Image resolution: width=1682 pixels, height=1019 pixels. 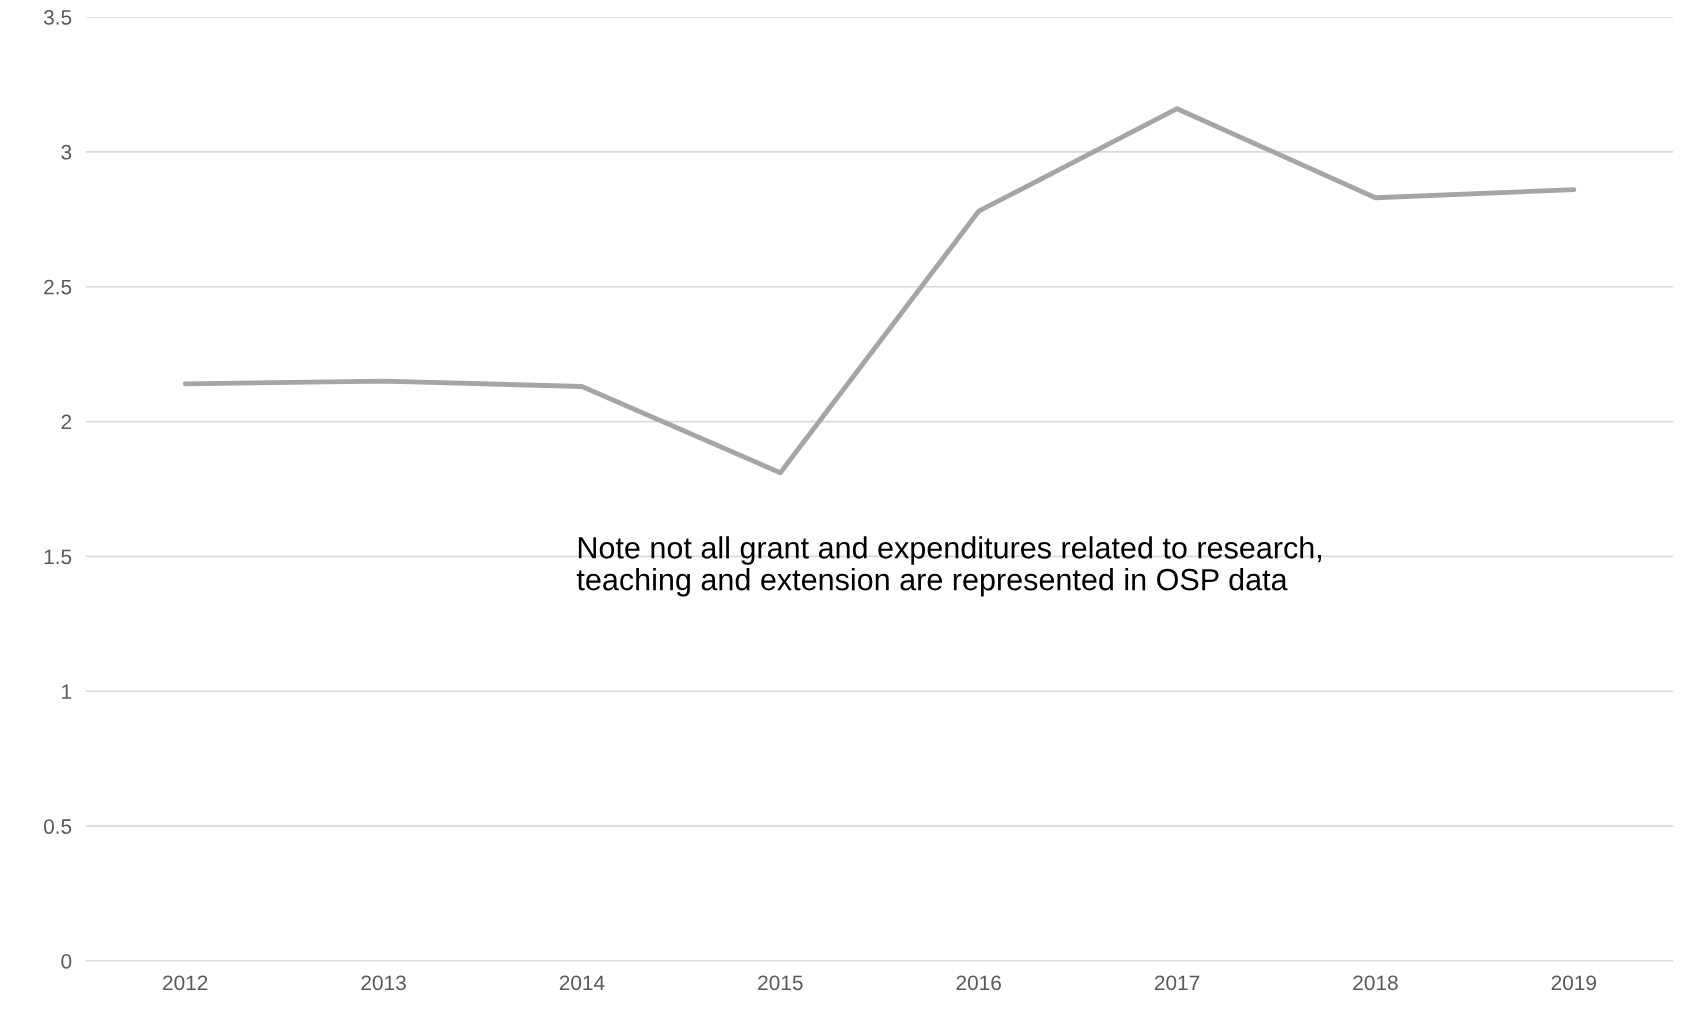 What do you see at coordinates (57, 17) in the screenshot?
I see `y-tick-label: 3.5` at bounding box center [57, 17].